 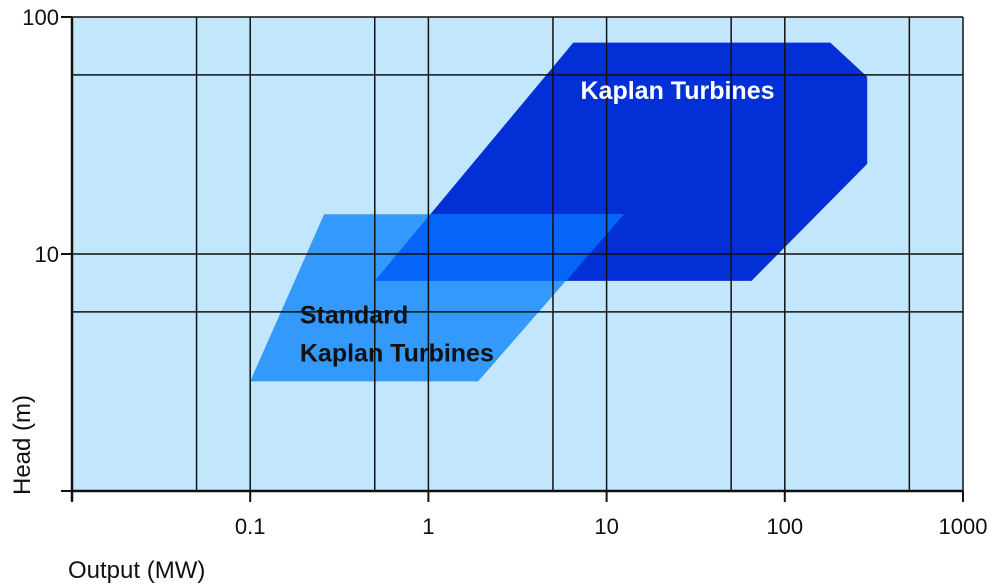 What do you see at coordinates (354, 315) in the screenshot?
I see `region-label: Standard` at bounding box center [354, 315].